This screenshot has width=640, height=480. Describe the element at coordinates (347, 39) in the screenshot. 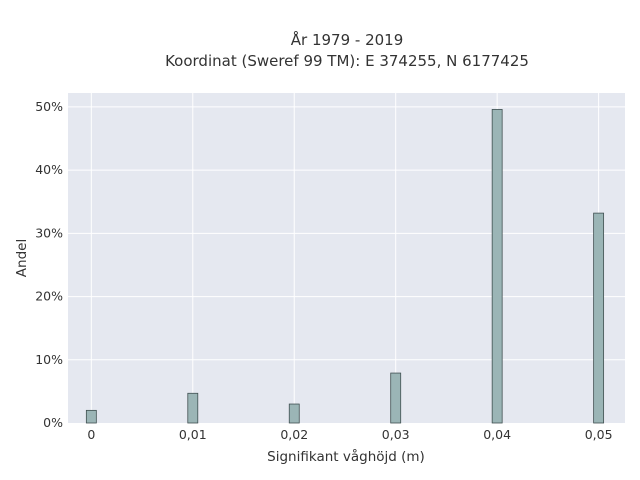

I see `chart-title: År 1979 - 2019` at that location.